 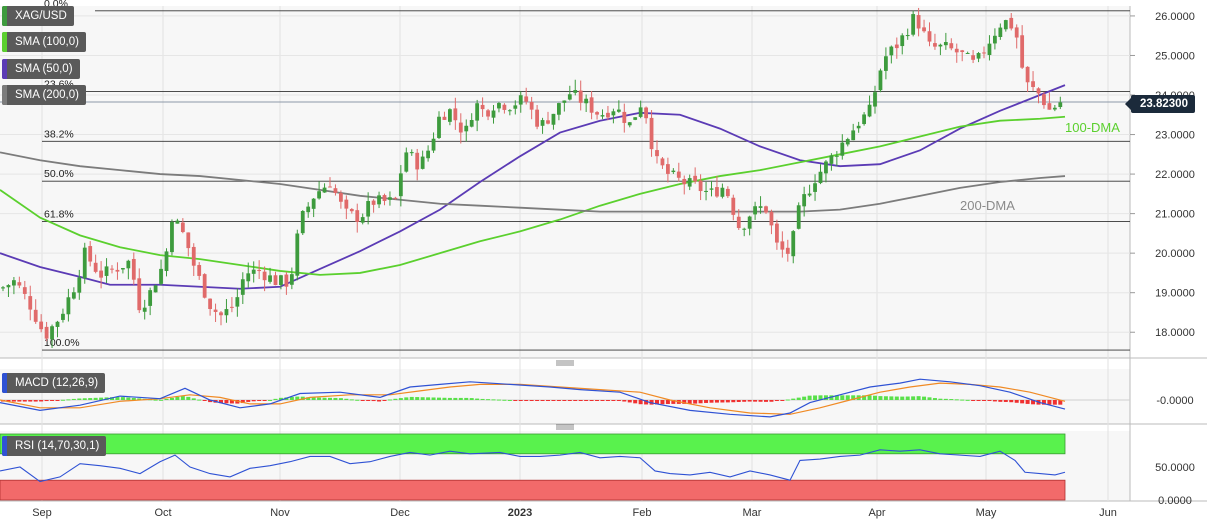 What do you see at coordinates (565, 396) in the screenshot?
I see `macd-pane` at bounding box center [565, 396].